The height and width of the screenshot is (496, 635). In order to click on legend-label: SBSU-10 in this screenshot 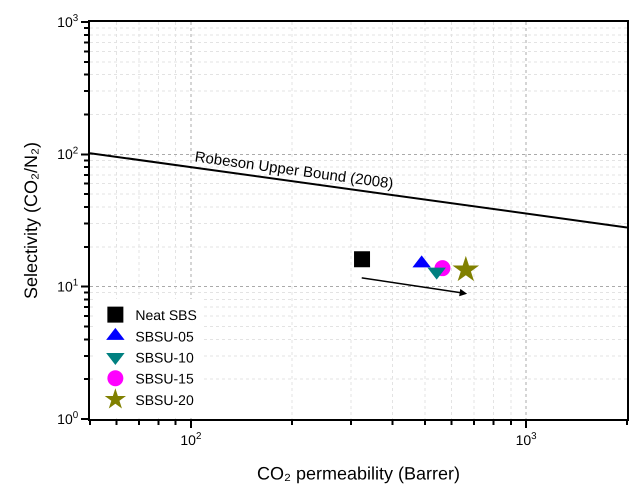, I will do `click(164, 357)`.